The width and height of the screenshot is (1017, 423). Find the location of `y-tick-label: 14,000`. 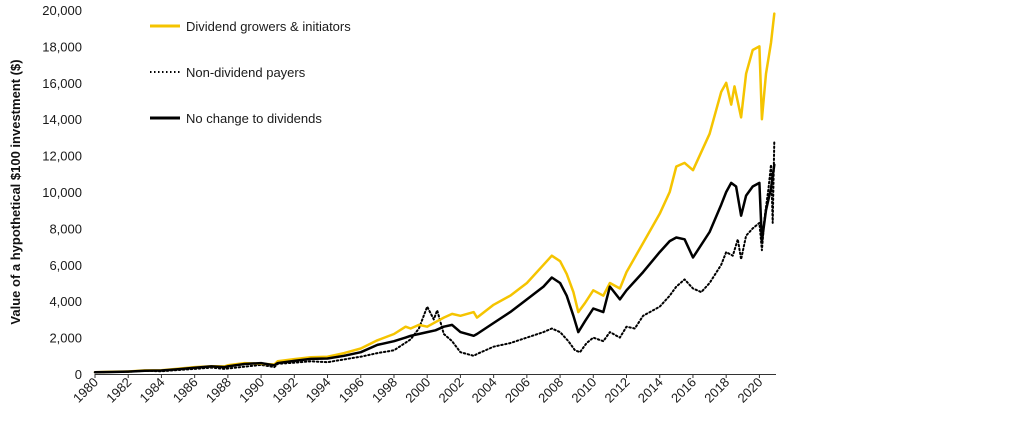

y-tick-label: 14,000 is located at coordinates (62, 119).